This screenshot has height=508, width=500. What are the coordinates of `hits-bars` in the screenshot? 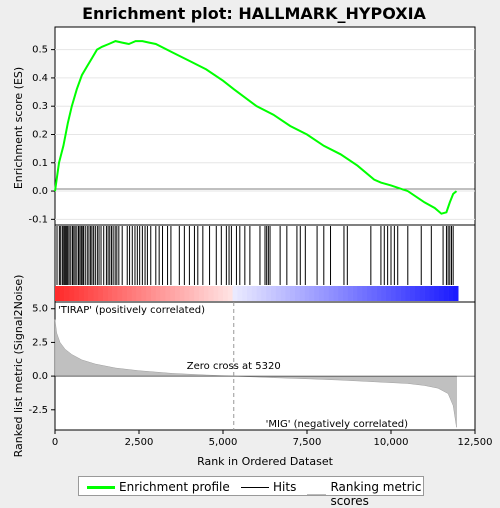 It's located at (255, 255).